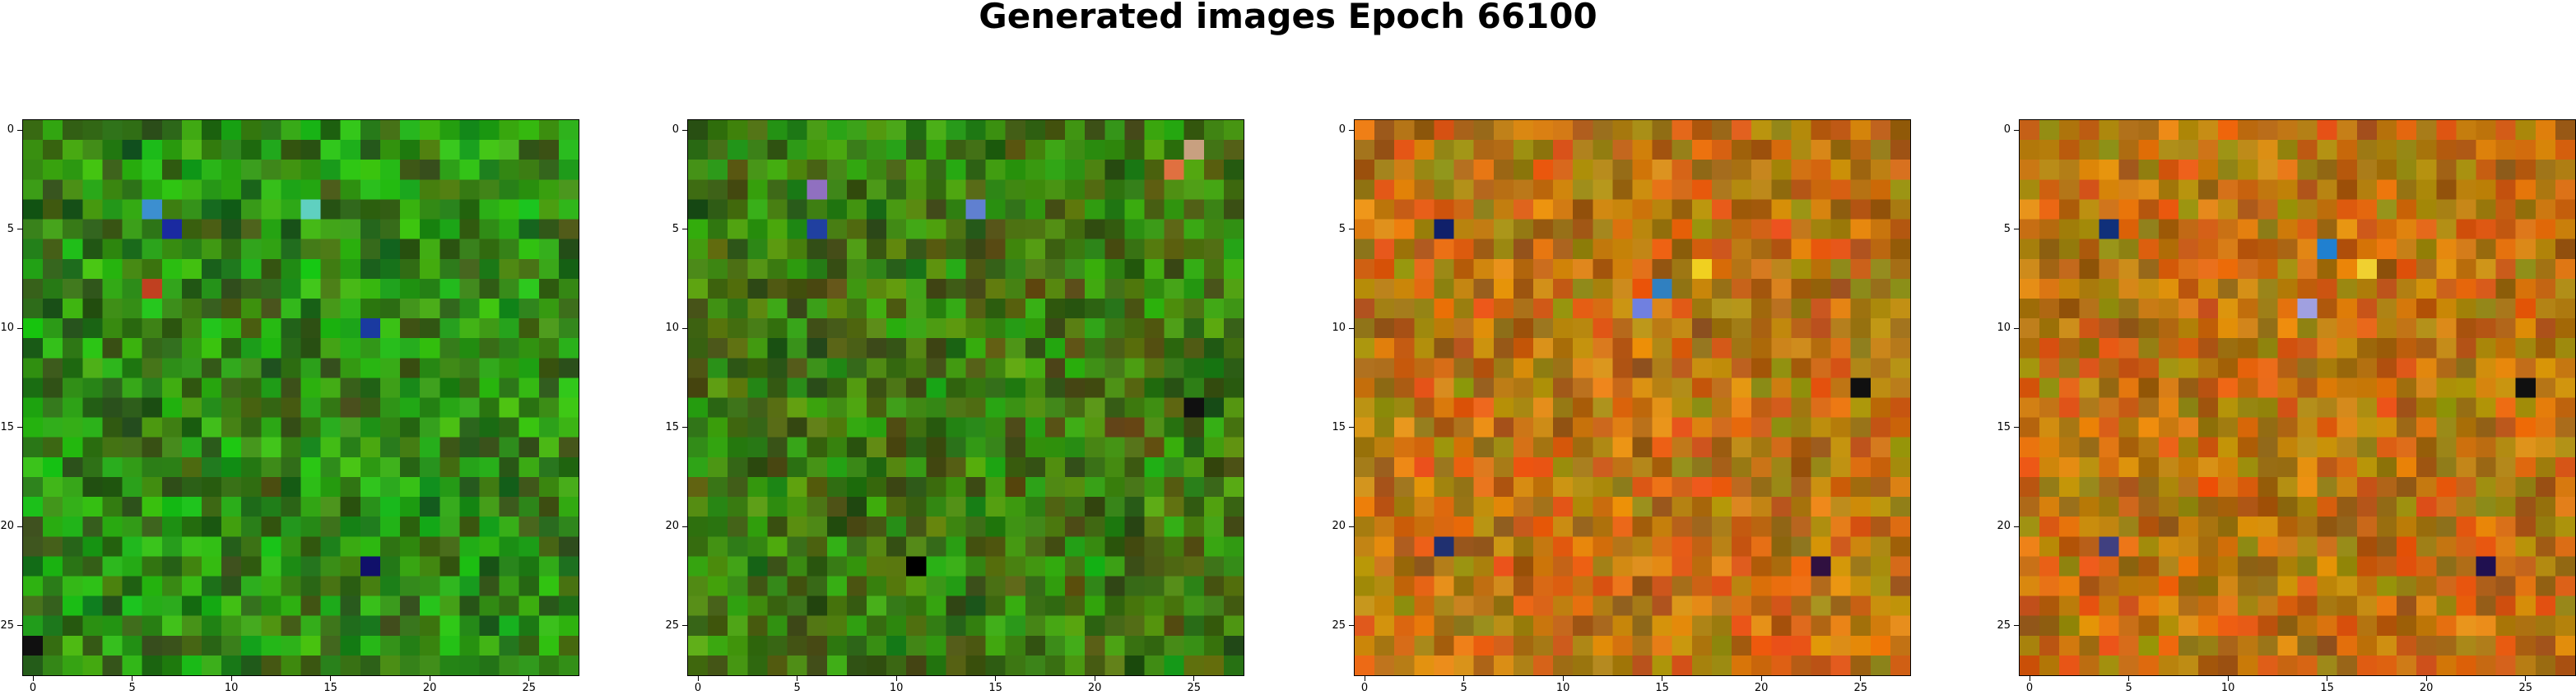 The image size is (2576, 695). I want to click on figure-title: Generated images Epoch 66100, so click(1288, 18).